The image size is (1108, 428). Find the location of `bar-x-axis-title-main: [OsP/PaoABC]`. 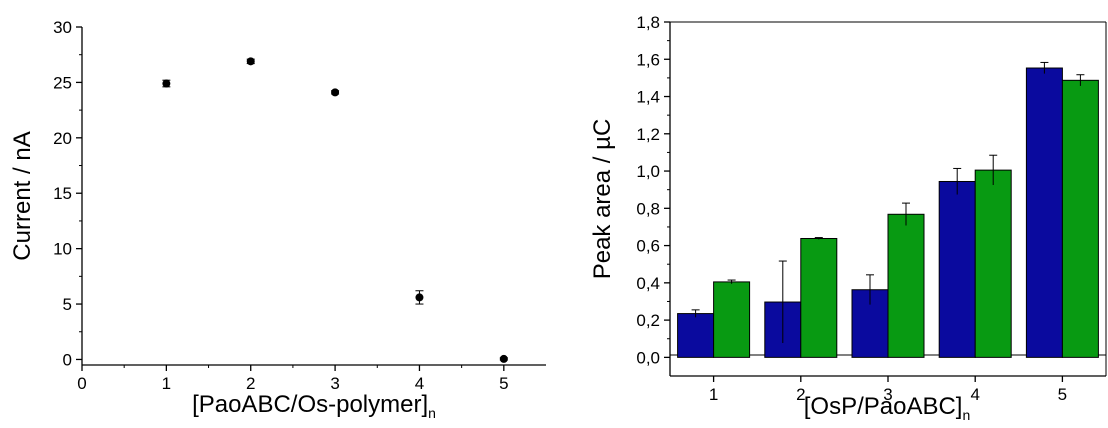

bar-x-axis-title-main: [OsP/PaoABC] is located at coordinates (883, 406).